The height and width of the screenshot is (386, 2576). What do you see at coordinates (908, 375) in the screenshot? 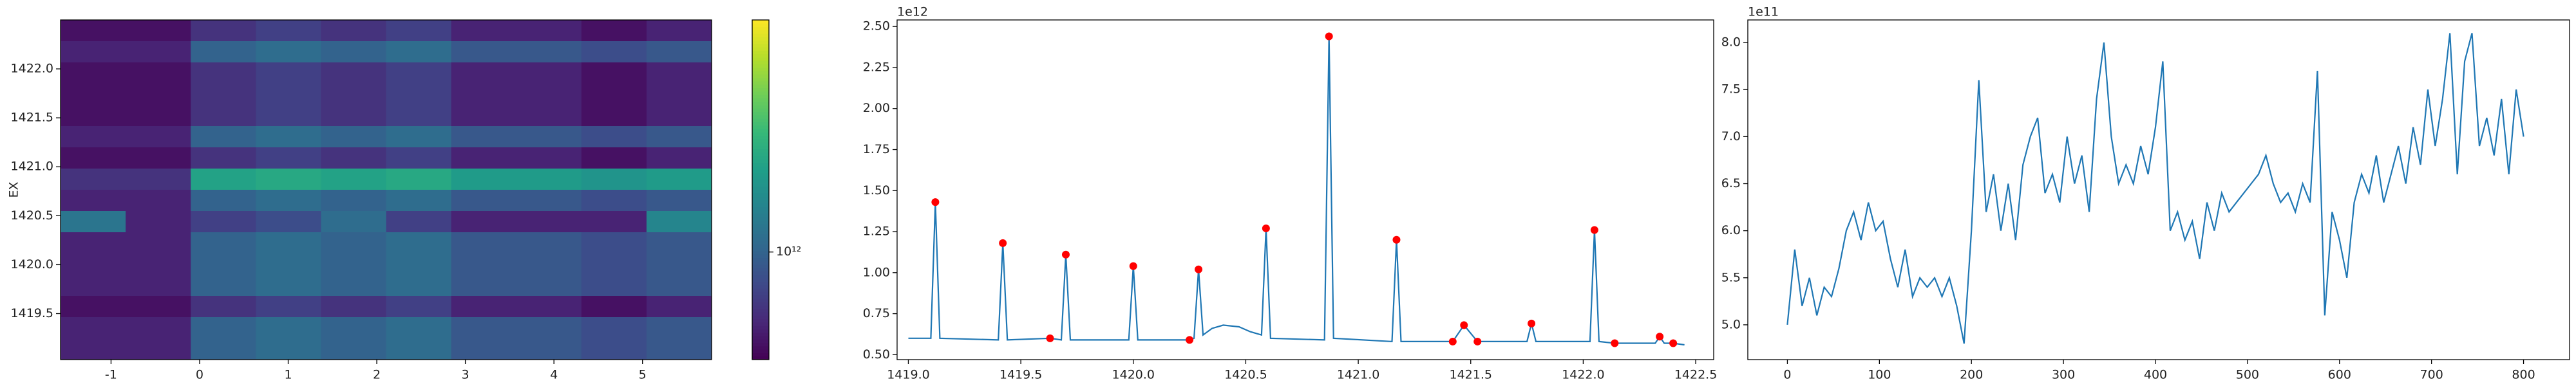
I see `x-tick-label: 1419.0` at bounding box center [908, 375].